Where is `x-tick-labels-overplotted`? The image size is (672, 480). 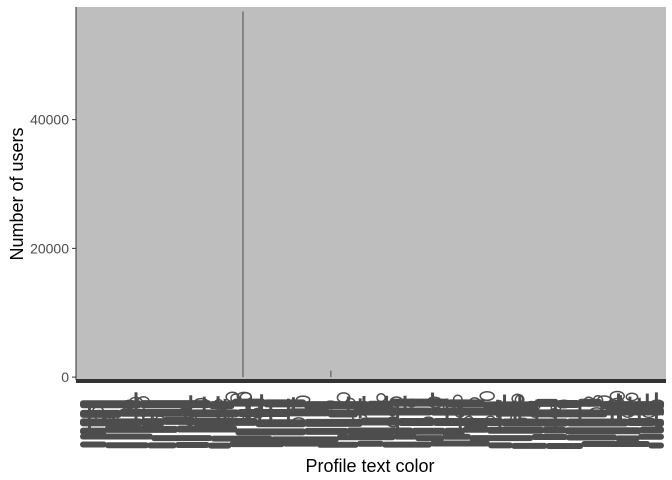
x-tick-labels-overplotted is located at coordinates (372, 419).